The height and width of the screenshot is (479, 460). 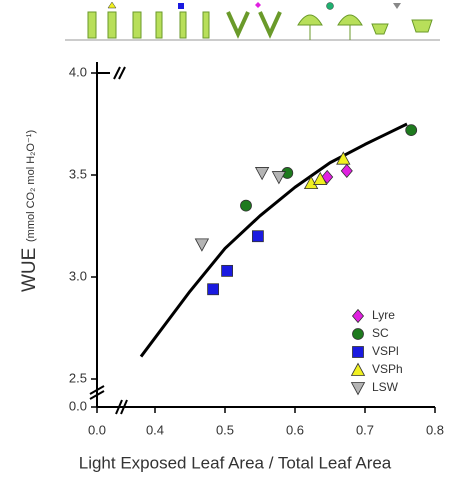 I want to click on y-tick-label: 3.5, so click(x=78, y=173).